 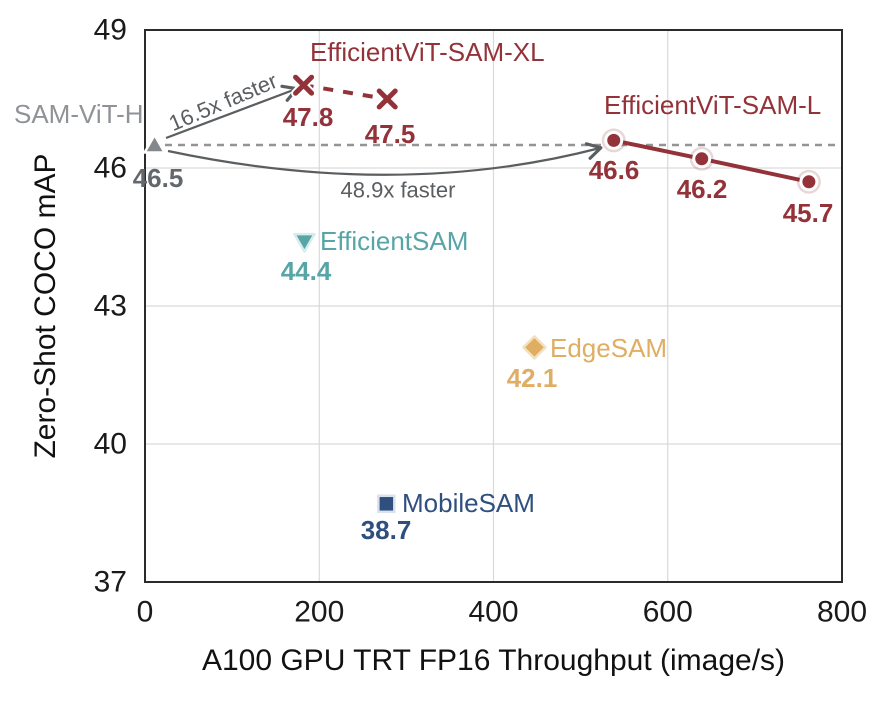 I want to click on series-name-label-edgesam: EdgeSAM, so click(x=608, y=348).